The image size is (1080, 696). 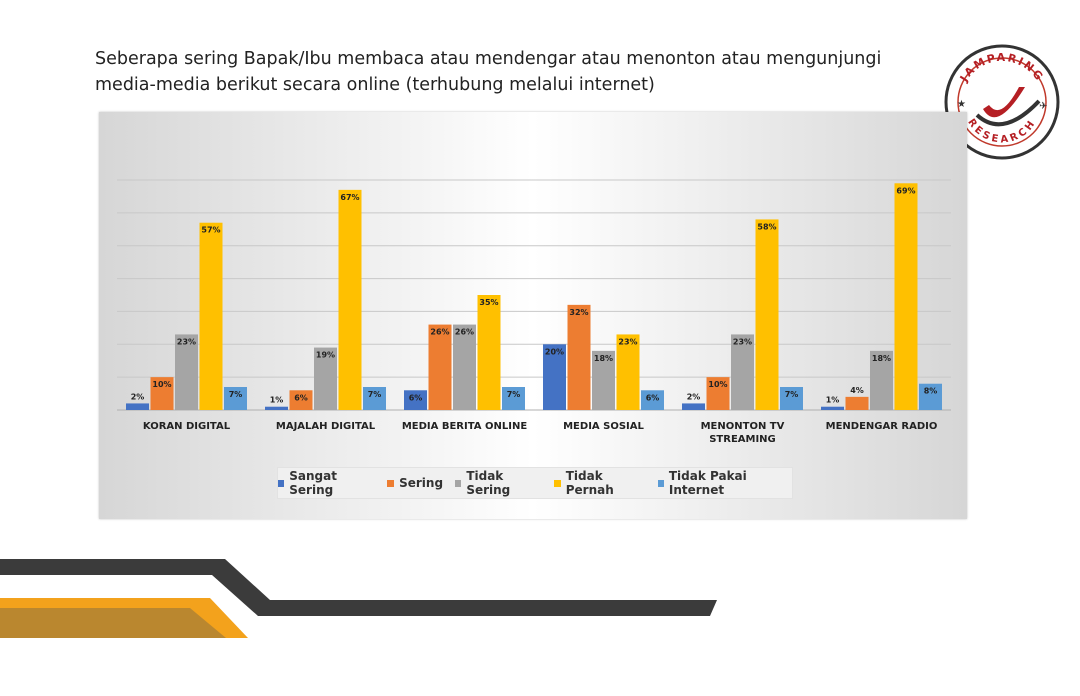 What do you see at coordinates (358, 598) in the screenshot?
I see `decorative-stripes` at bounding box center [358, 598].